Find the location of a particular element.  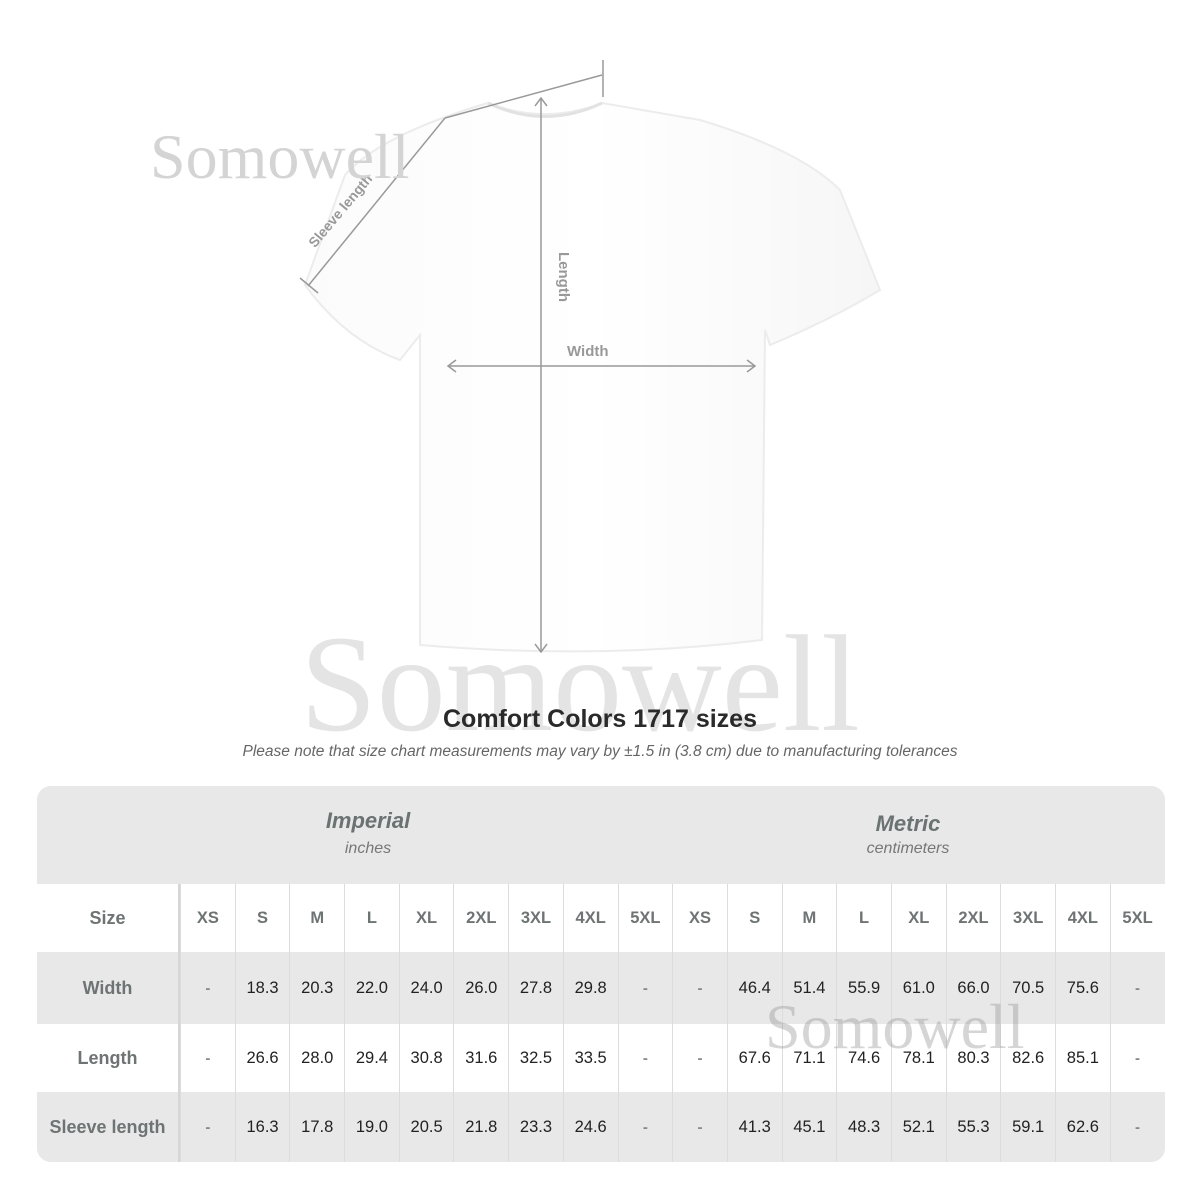

metric-value-cell: 75.6 is located at coordinates (1082, 988).